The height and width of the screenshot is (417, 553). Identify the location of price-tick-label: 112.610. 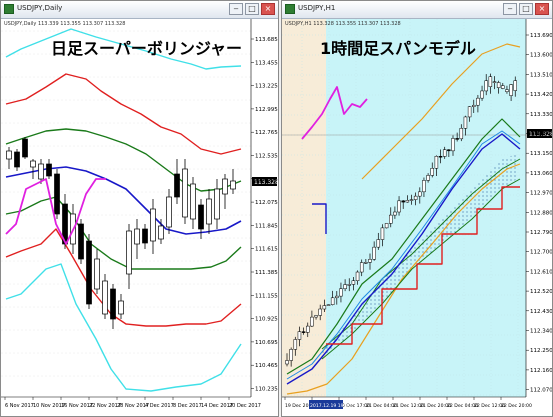
(541, 272).